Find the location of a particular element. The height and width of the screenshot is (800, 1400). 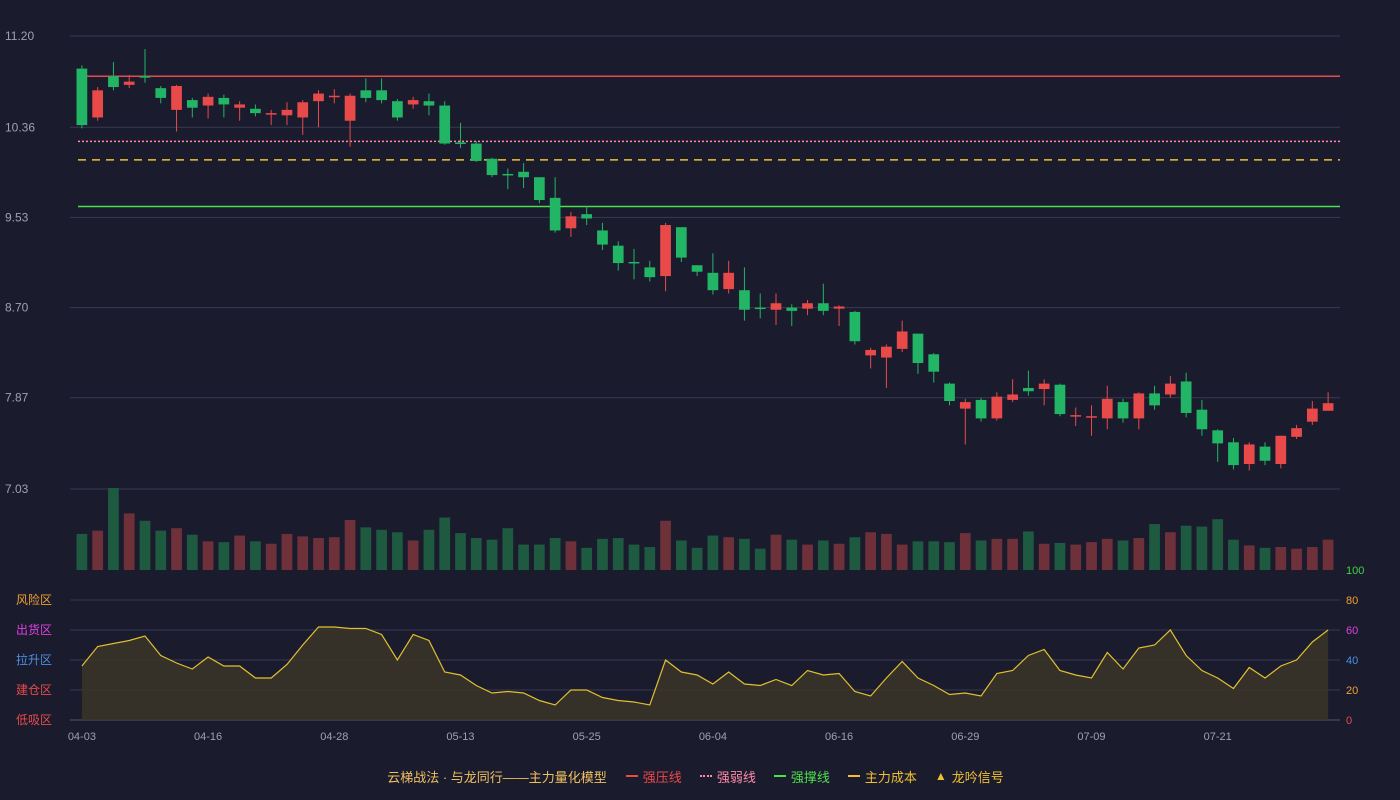

price-tick-label: 7.87 is located at coordinates (17, 398).